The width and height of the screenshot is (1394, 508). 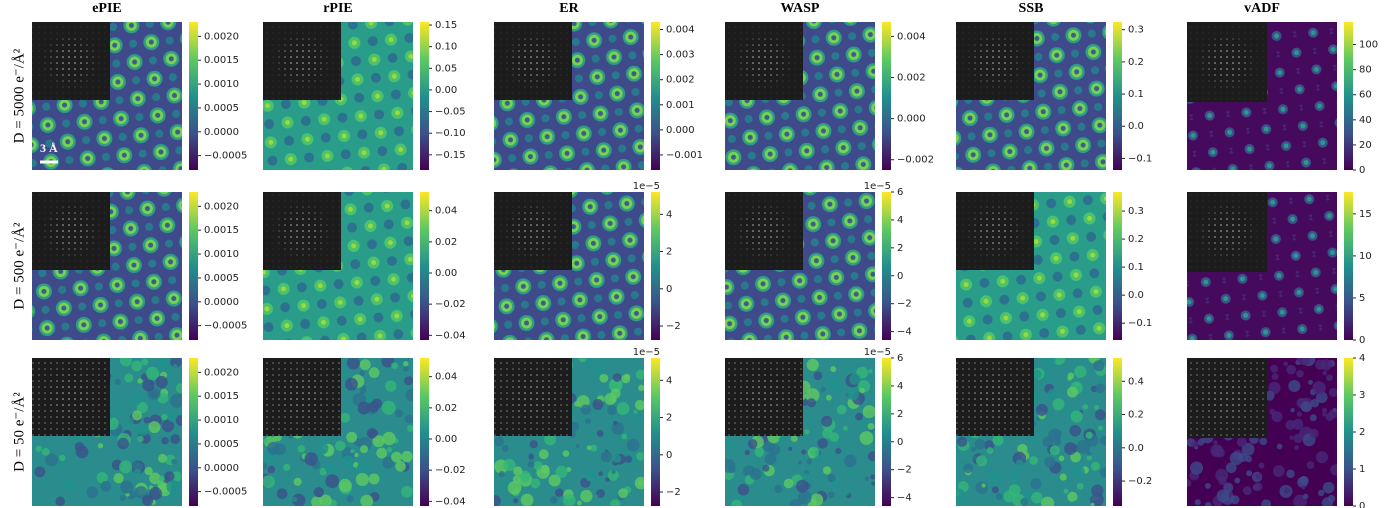 What do you see at coordinates (904, 304) in the screenshot?
I see `colorbar-tick-label: −2` at bounding box center [904, 304].